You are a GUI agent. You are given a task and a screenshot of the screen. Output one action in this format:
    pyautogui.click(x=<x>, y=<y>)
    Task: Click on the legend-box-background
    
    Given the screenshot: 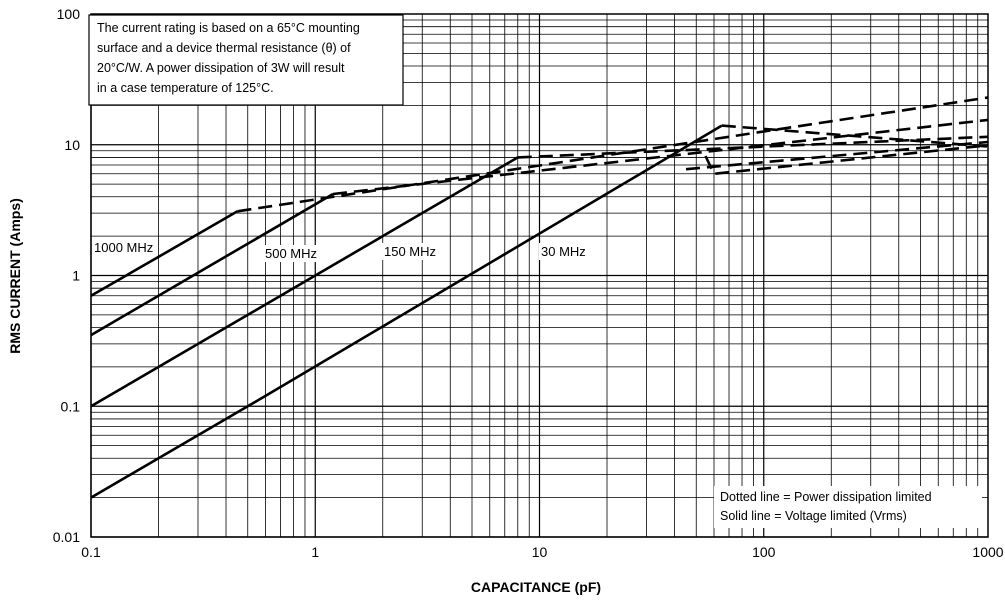 What is the action you would take?
    pyautogui.click(x=848, y=507)
    